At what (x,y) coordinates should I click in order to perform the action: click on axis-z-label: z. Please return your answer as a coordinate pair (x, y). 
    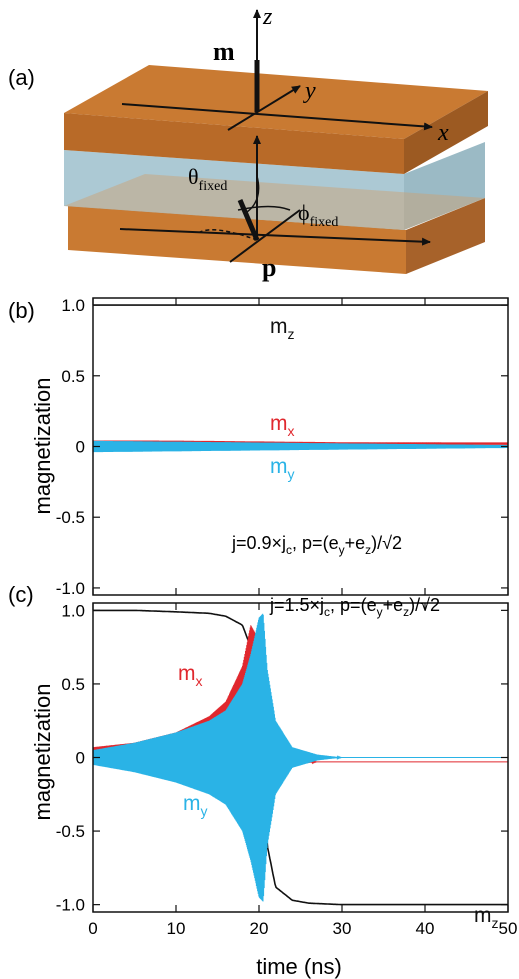
    Looking at the image, I should click on (267, 17).